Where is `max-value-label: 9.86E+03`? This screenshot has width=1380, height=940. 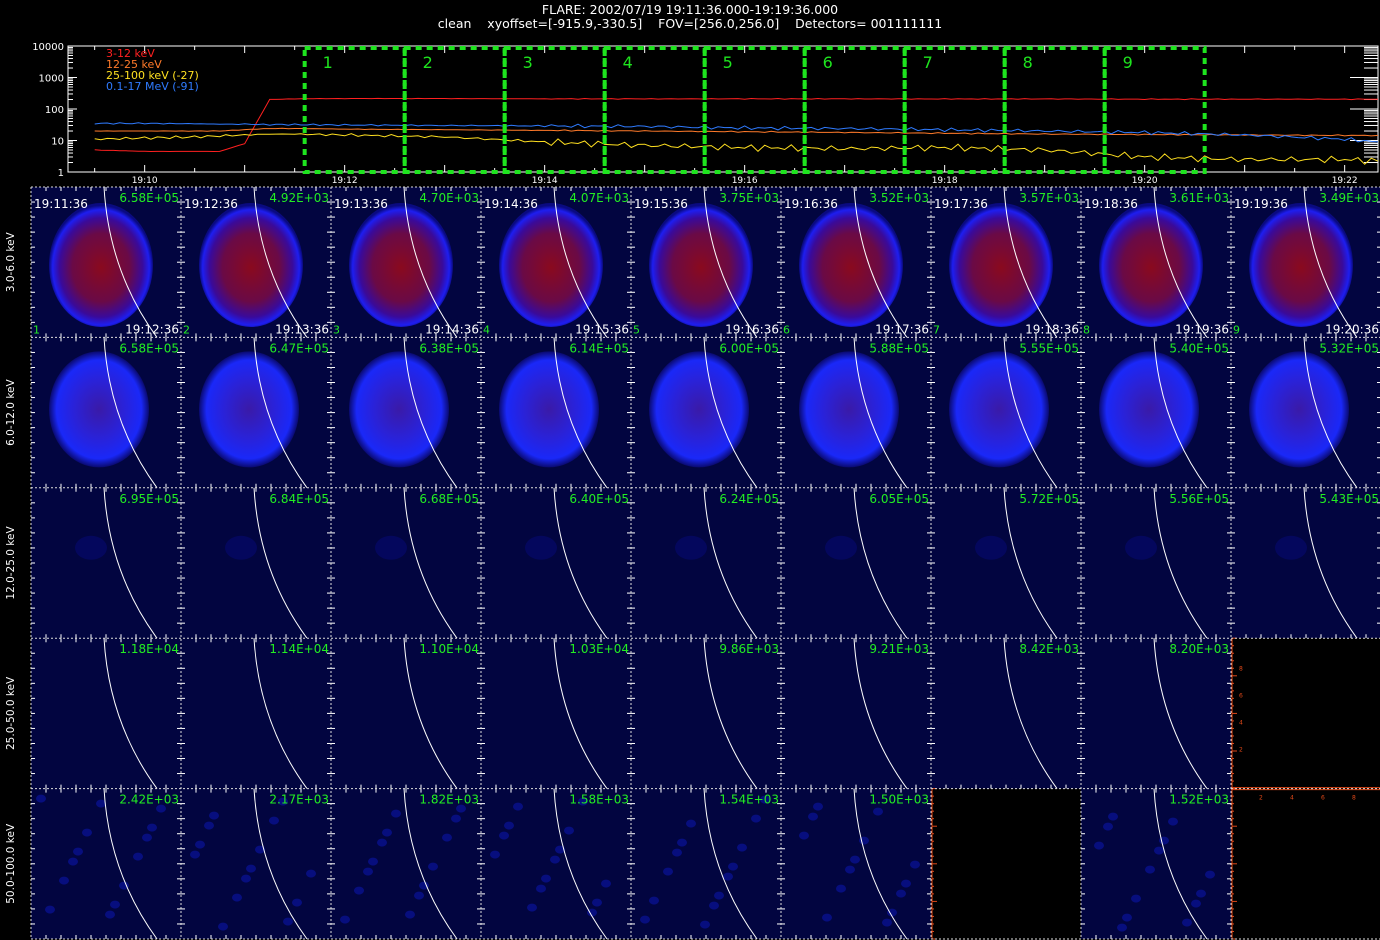 max-value-label: 9.86E+03 is located at coordinates (749, 649).